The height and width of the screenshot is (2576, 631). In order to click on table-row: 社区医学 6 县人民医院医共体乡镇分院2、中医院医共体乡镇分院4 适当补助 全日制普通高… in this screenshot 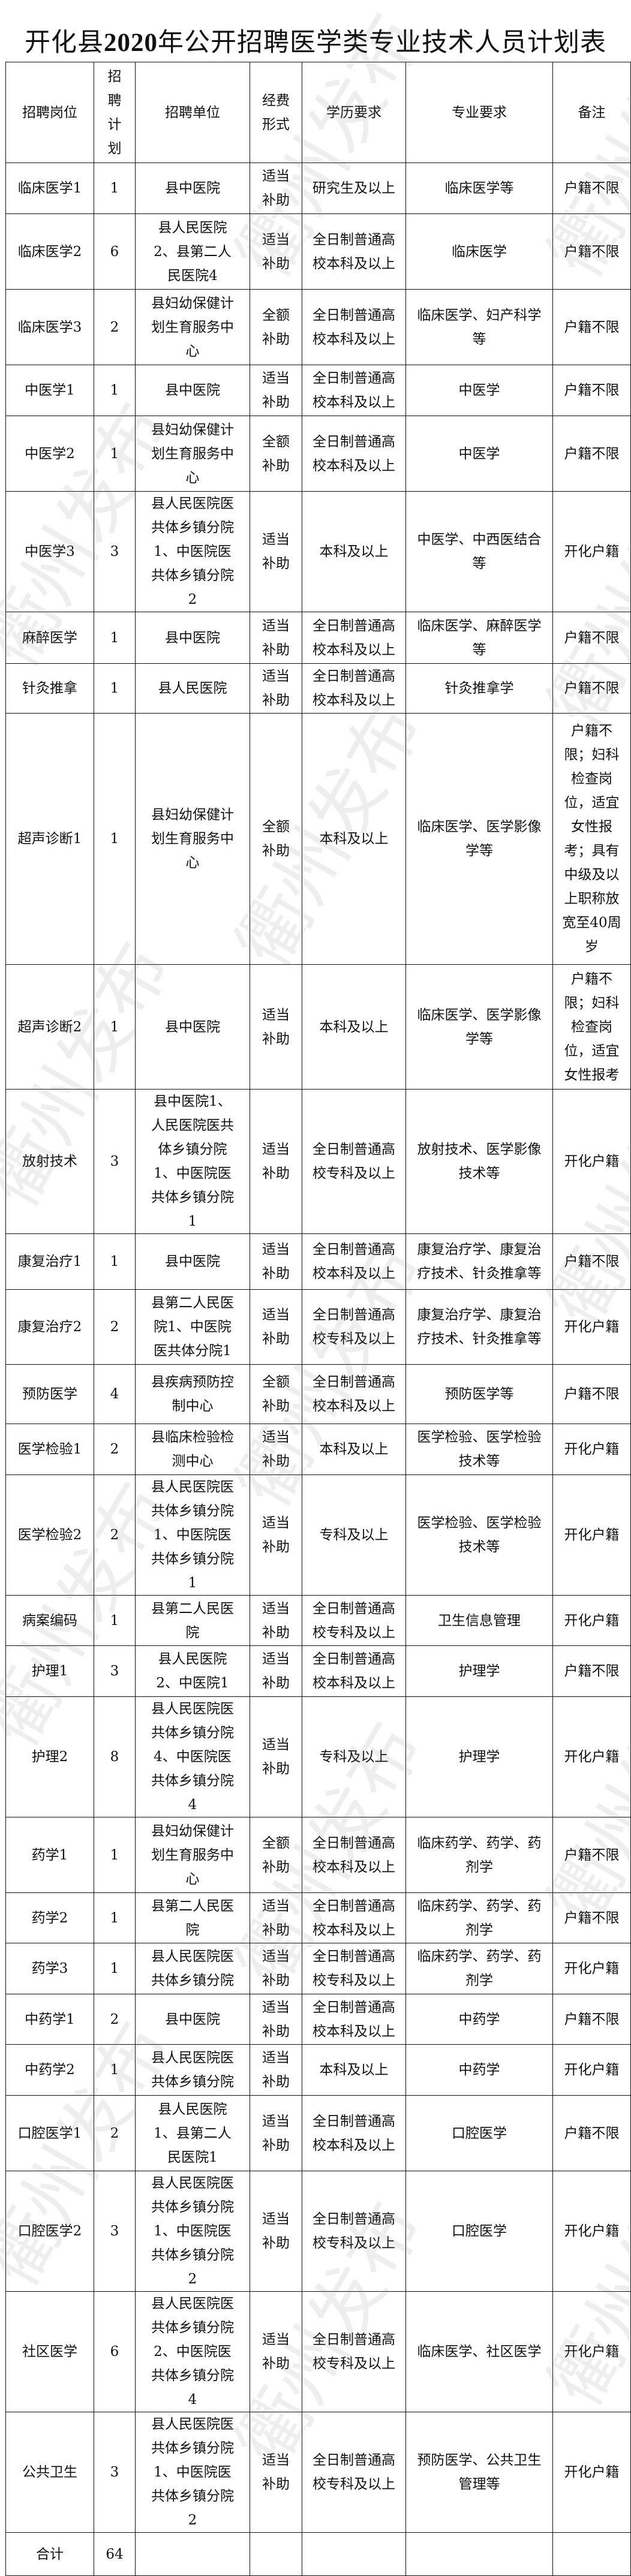, I will do `click(318, 2351)`.